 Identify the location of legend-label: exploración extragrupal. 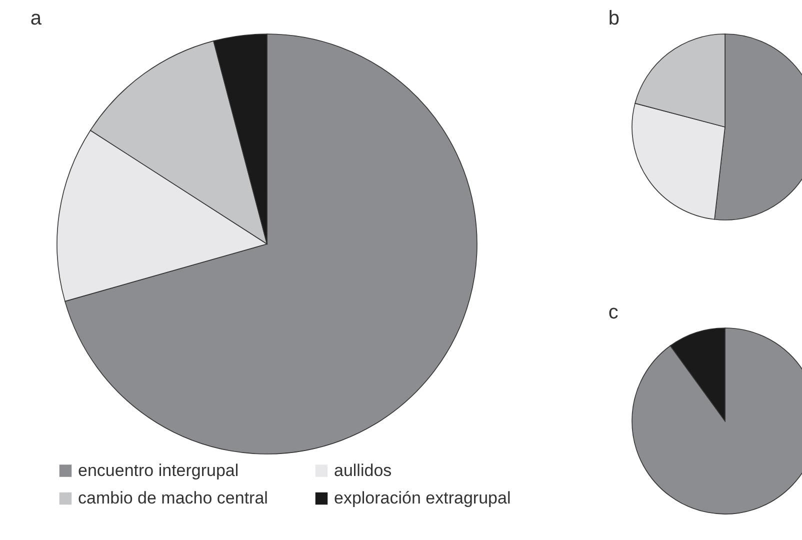
(422, 498).